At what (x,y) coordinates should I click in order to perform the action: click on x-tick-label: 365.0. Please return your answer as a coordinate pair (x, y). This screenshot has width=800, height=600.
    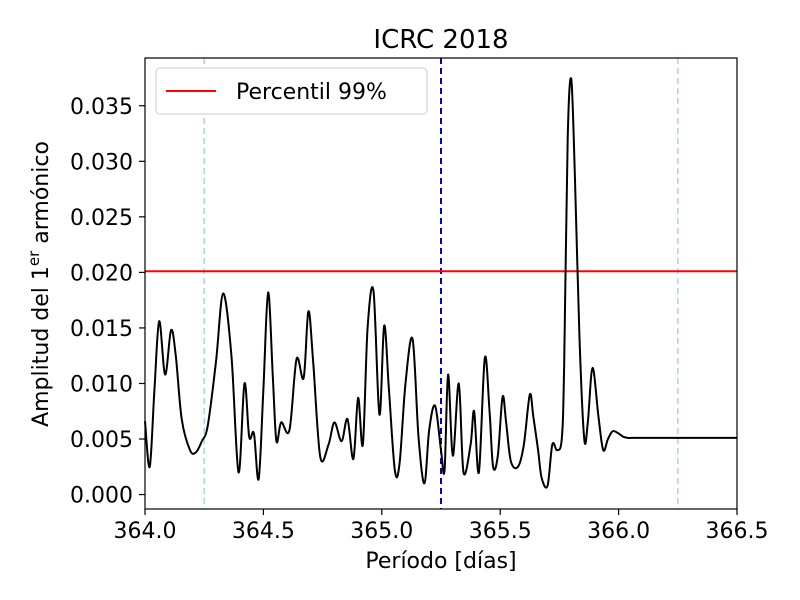
    Looking at the image, I should click on (381, 531).